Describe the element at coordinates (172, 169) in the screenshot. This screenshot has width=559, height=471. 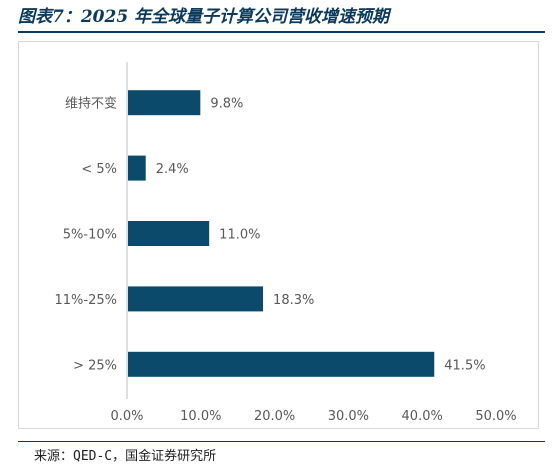
I see `data-label: 2.4%` at that location.